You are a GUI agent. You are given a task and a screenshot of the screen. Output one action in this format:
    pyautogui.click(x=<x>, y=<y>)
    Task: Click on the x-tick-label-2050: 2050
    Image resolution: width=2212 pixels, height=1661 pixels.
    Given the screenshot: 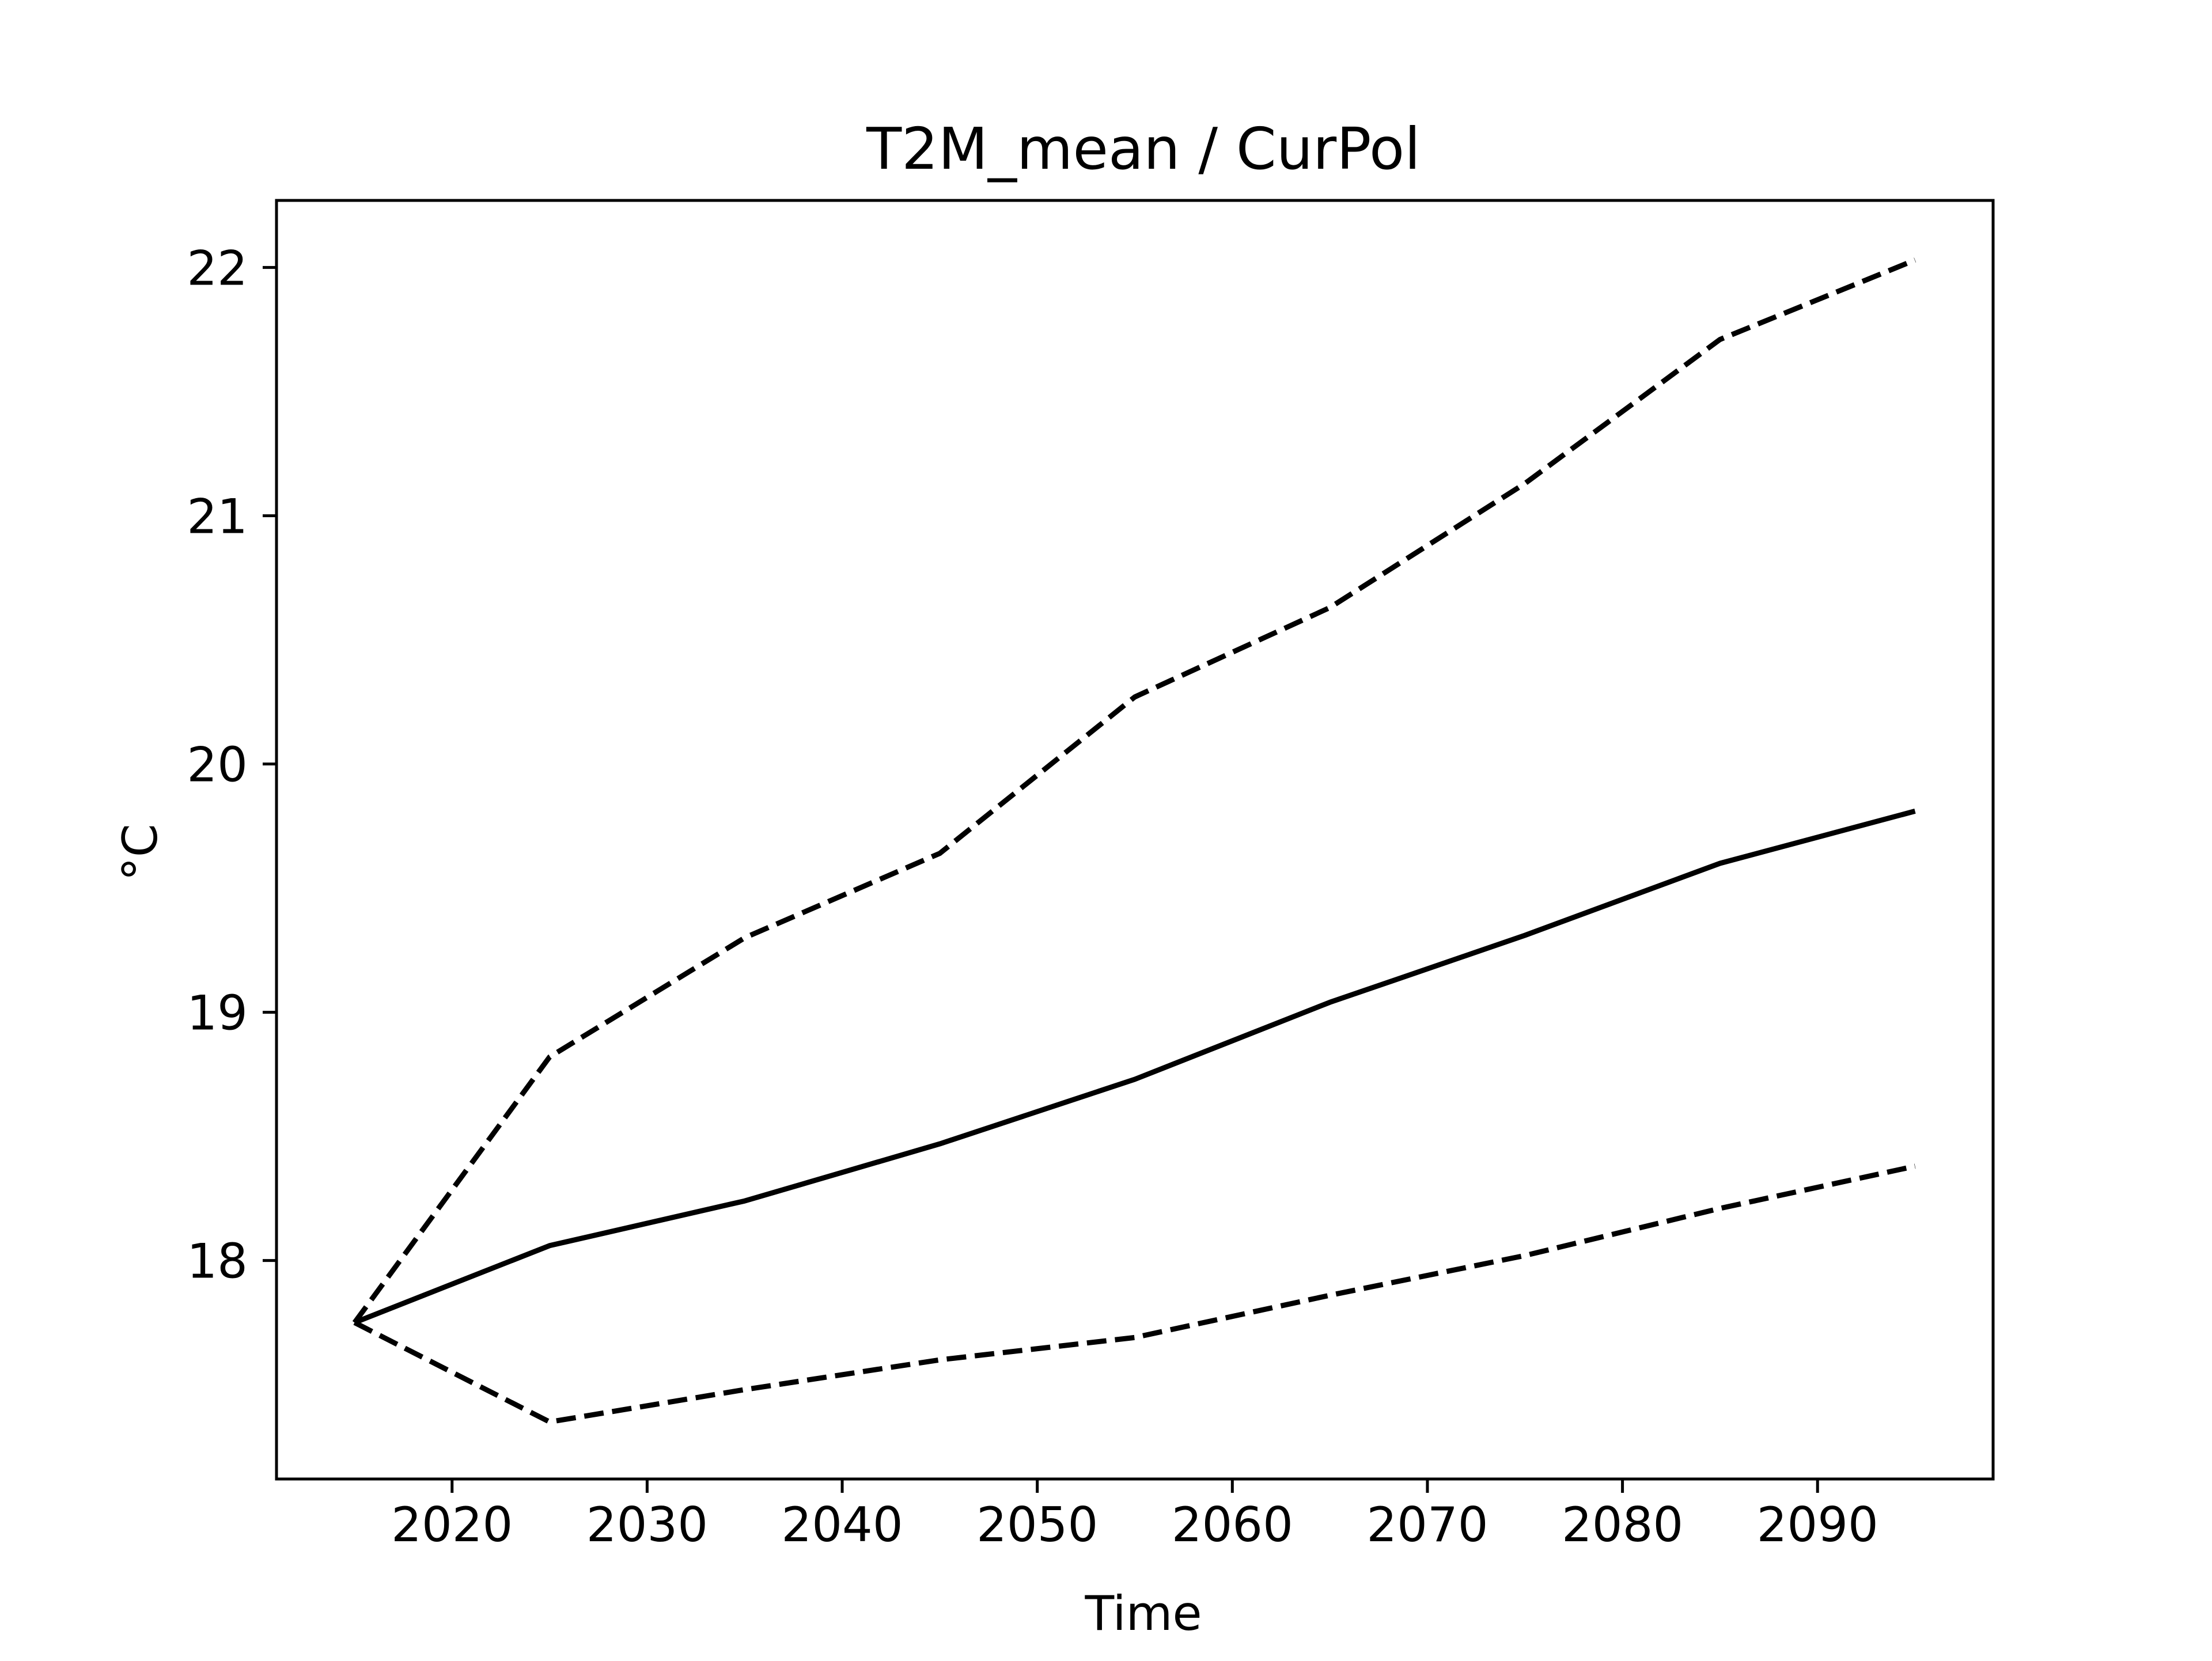 What is the action you would take?
    pyautogui.click(x=1037, y=1525)
    